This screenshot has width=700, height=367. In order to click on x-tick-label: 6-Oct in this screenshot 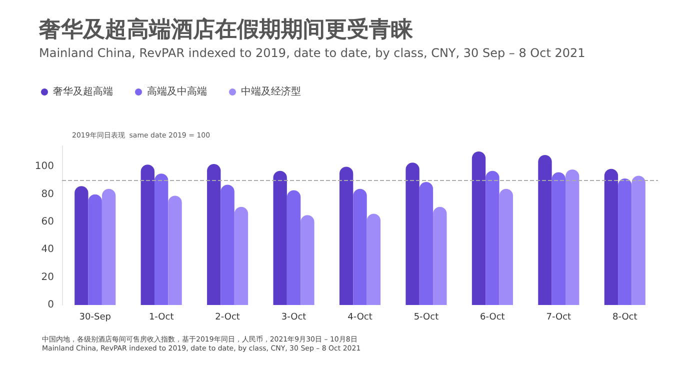, I will do `click(493, 317)`.